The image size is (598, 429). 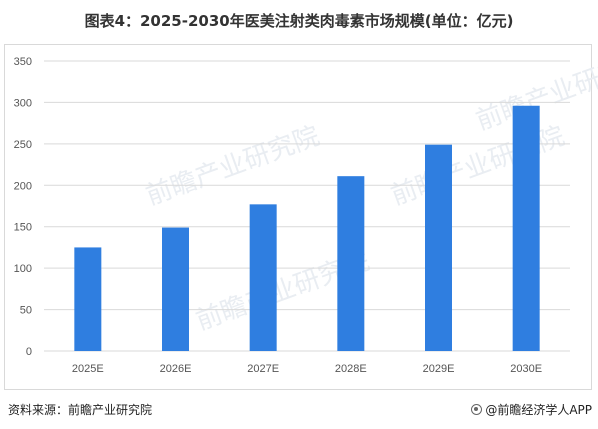 I want to click on x-tick-label: 2028E, so click(x=351, y=369).